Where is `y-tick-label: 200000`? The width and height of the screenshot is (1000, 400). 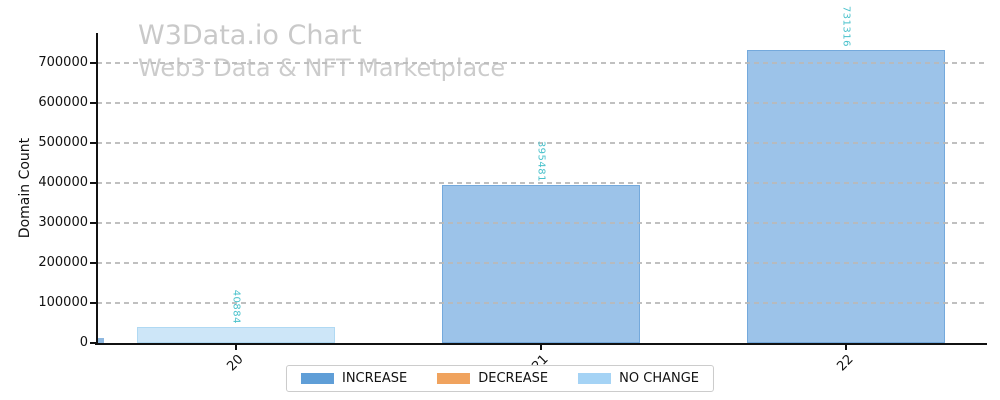 y-tick-label: 200000 is located at coordinates (63, 262).